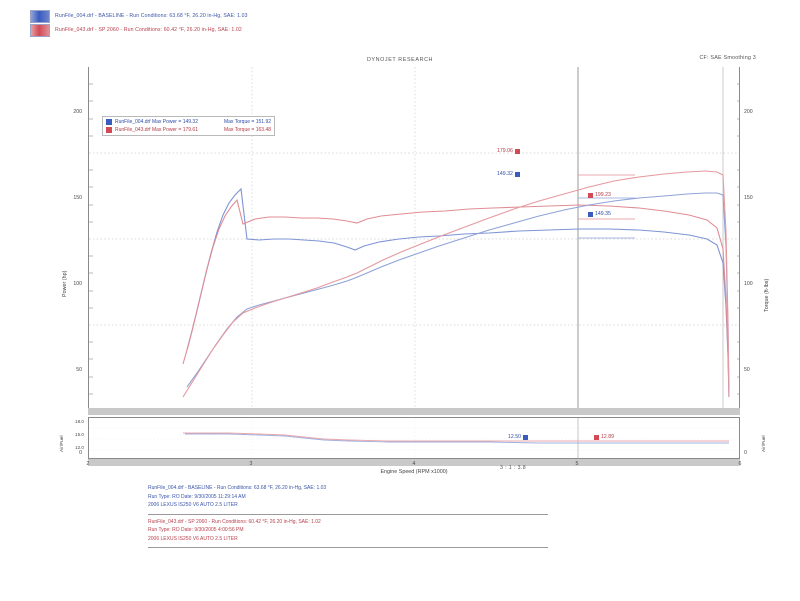 The height and width of the screenshot is (601, 800). What do you see at coordinates (517, 151) in the screenshot?
I see `callout-modified-peak-power-marker` at bounding box center [517, 151].